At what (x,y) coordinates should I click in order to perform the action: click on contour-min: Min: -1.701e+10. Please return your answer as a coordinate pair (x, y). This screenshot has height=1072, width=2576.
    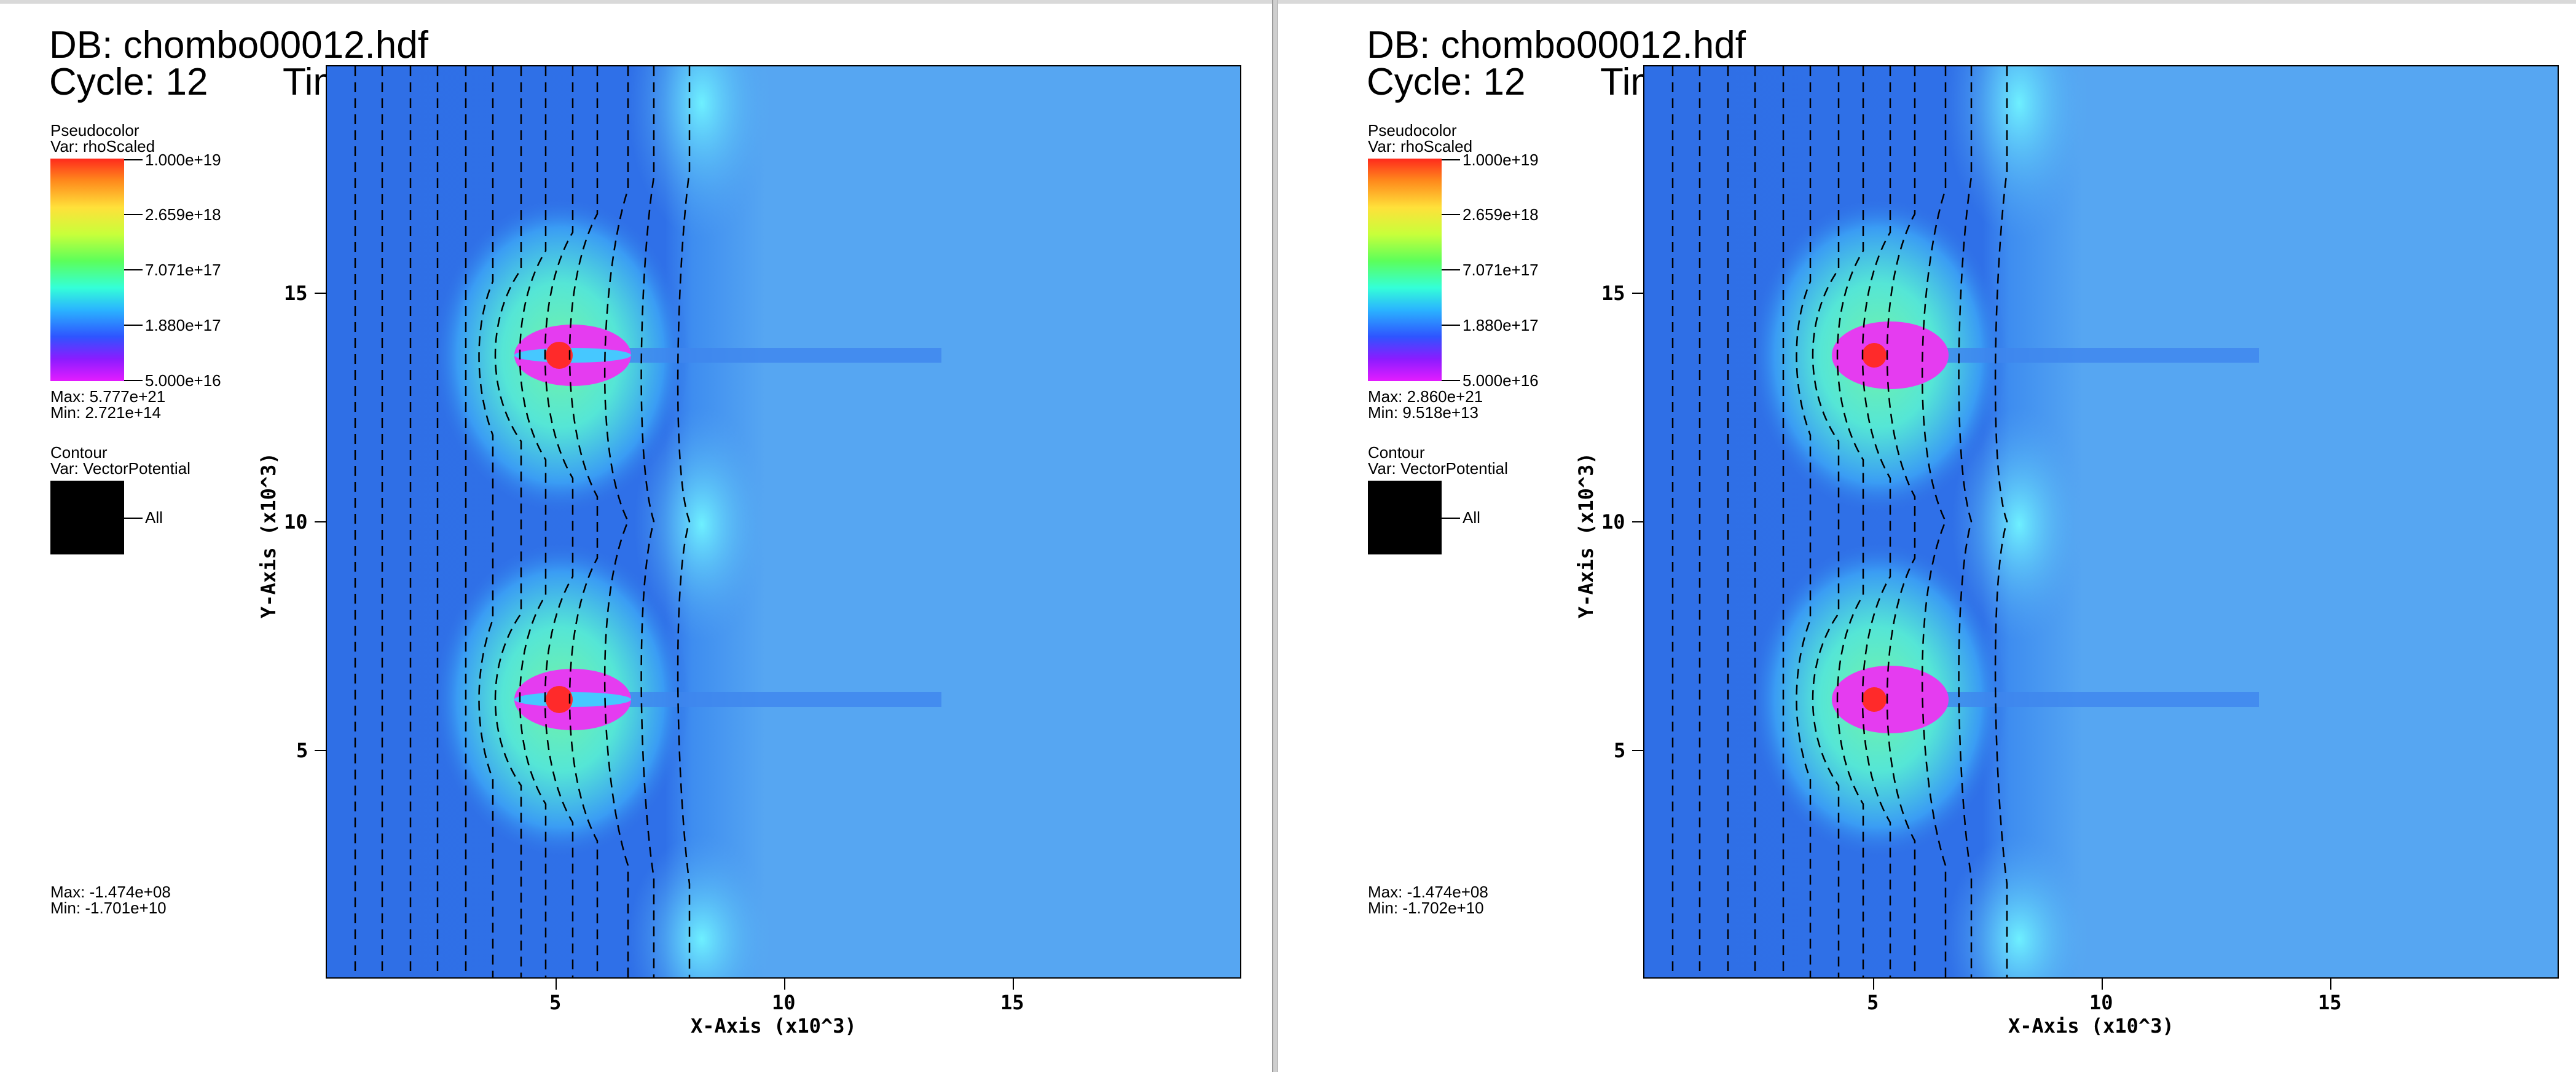
    Looking at the image, I should click on (108, 908).